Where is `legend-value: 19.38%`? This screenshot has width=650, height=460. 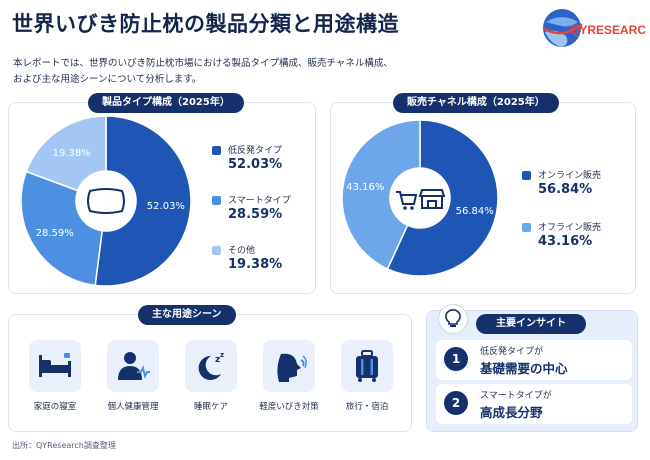
legend-value: 19.38% is located at coordinates (255, 264).